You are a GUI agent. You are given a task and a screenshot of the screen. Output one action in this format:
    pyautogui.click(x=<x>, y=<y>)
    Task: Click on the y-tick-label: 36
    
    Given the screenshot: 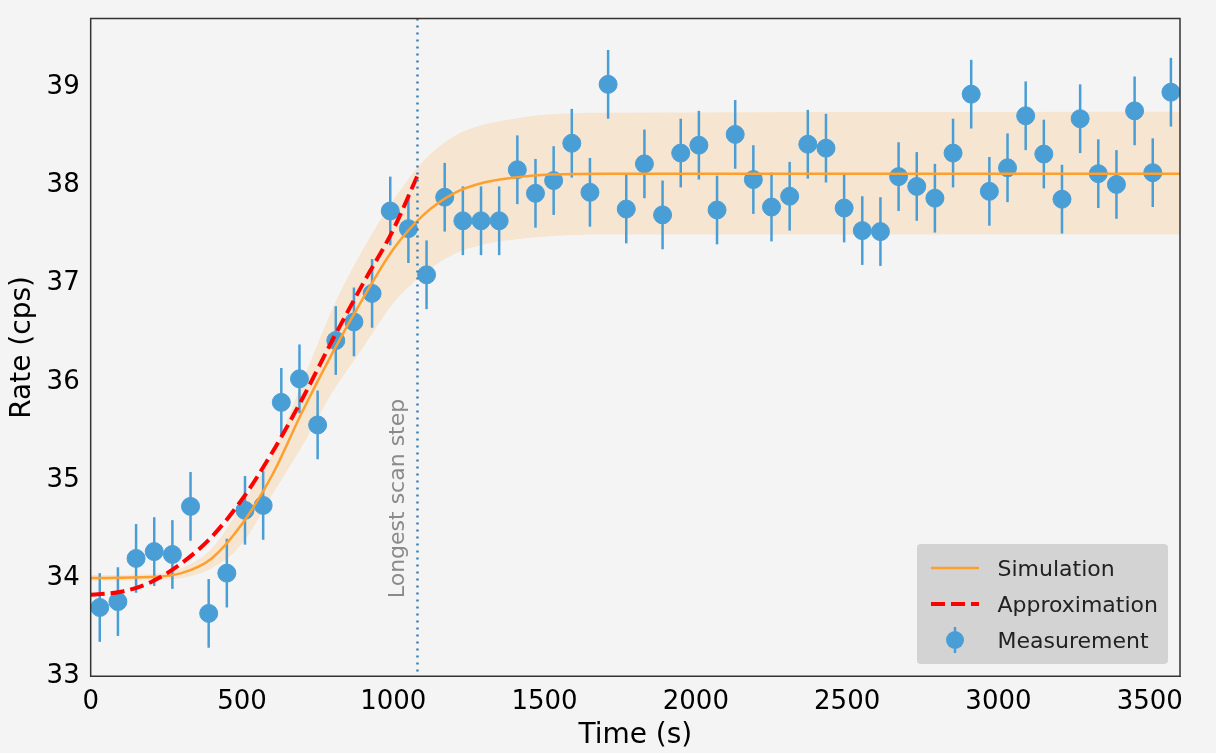 What is the action you would take?
    pyautogui.click(x=63, y=379)
    